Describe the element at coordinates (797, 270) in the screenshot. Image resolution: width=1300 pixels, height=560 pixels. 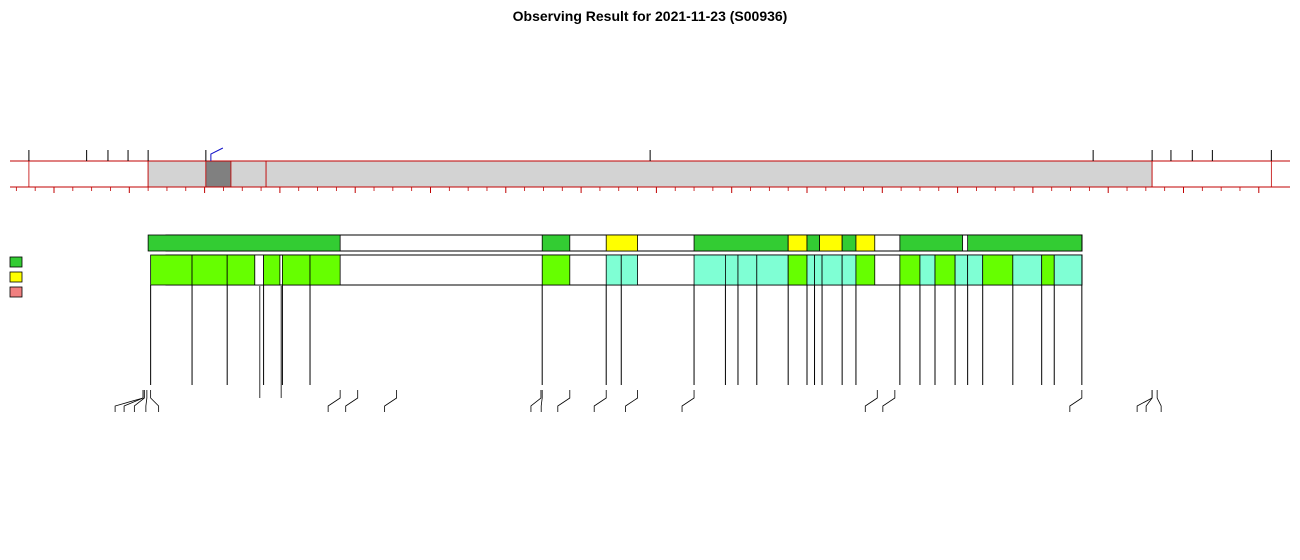
I see `target-block-nova-cas-2021` at that location.